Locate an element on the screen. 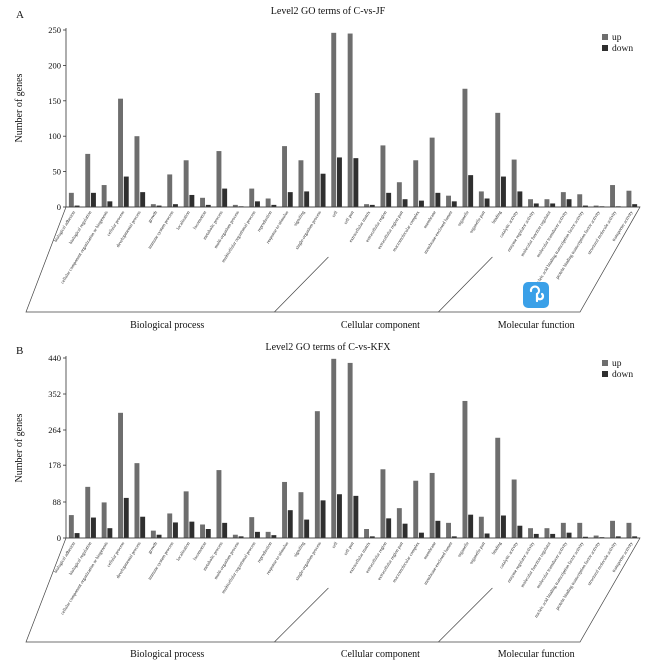 Image resolution: width=656 pixels, height=665 pixels. bar-down-enzyme-regulator-activity is located at coordinates (536, 205).